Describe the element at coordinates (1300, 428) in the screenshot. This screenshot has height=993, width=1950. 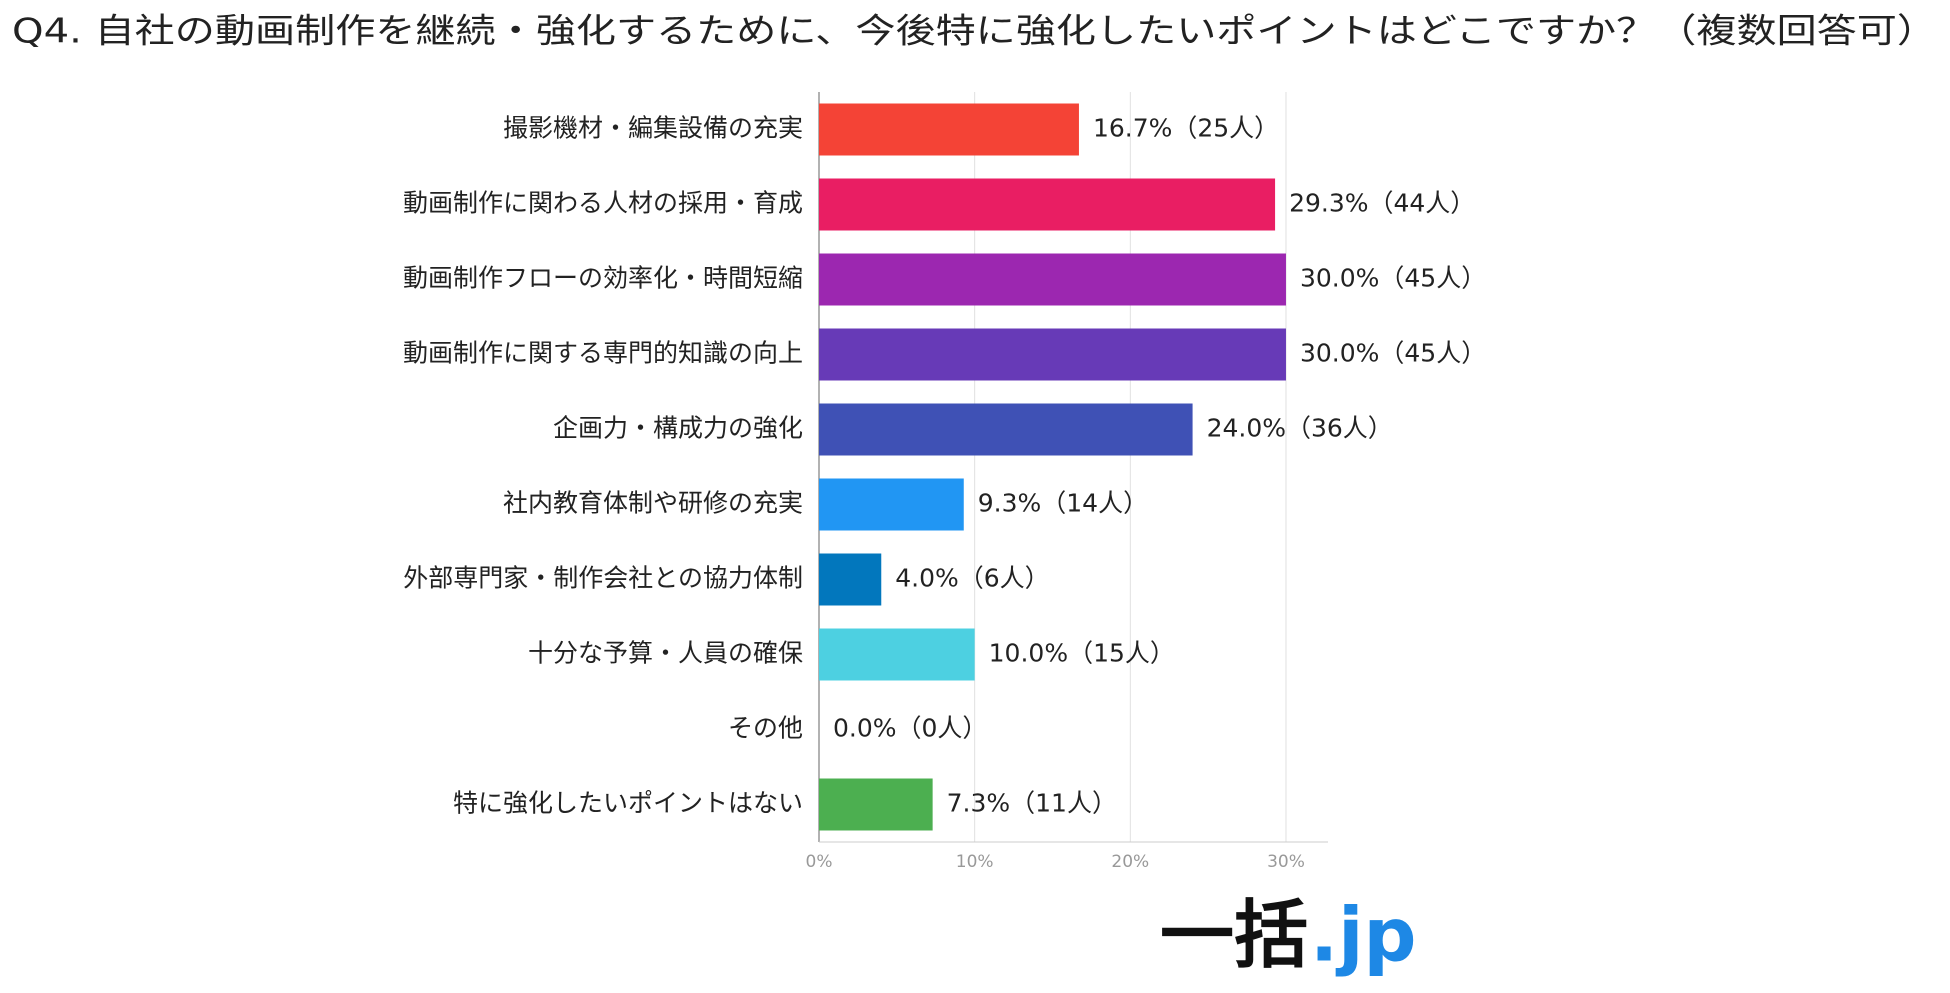
I see `value-label: 24.0%（36人）` at that location.